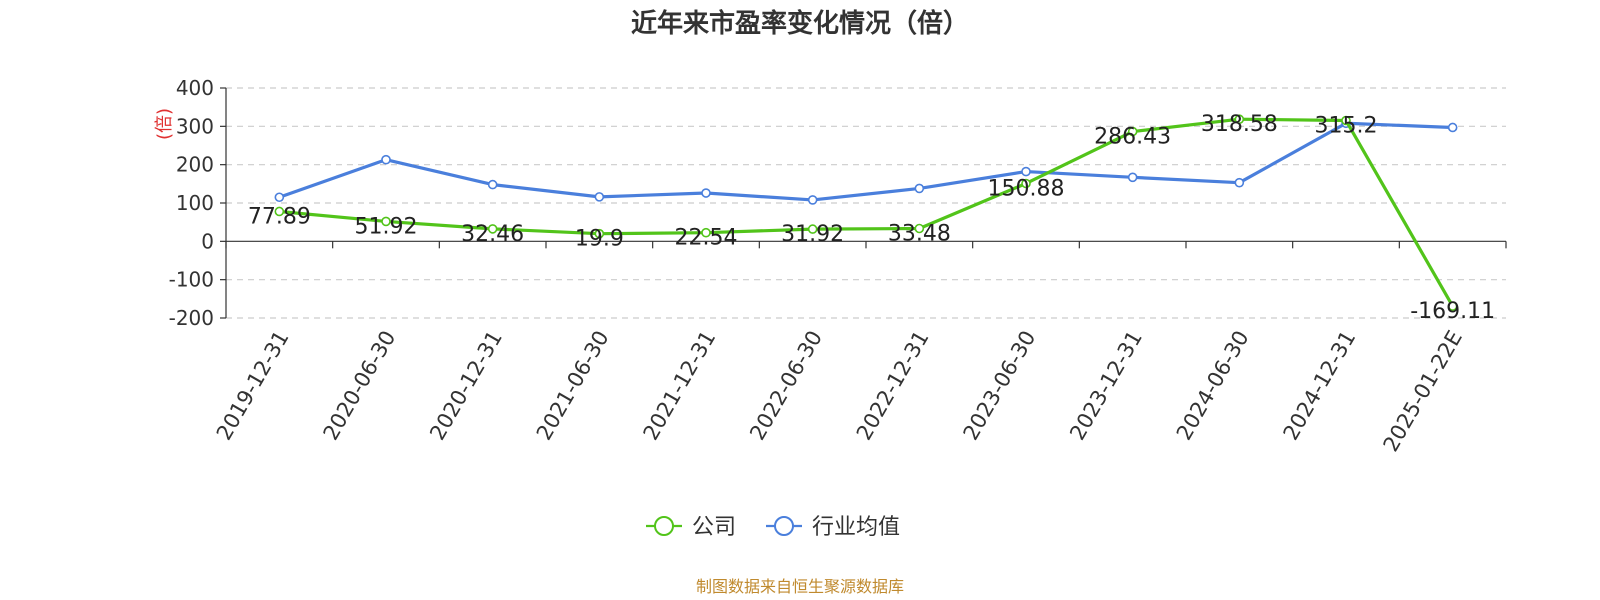  I want to click on x-tick-label: 2021-06-30, so click(573, 386).